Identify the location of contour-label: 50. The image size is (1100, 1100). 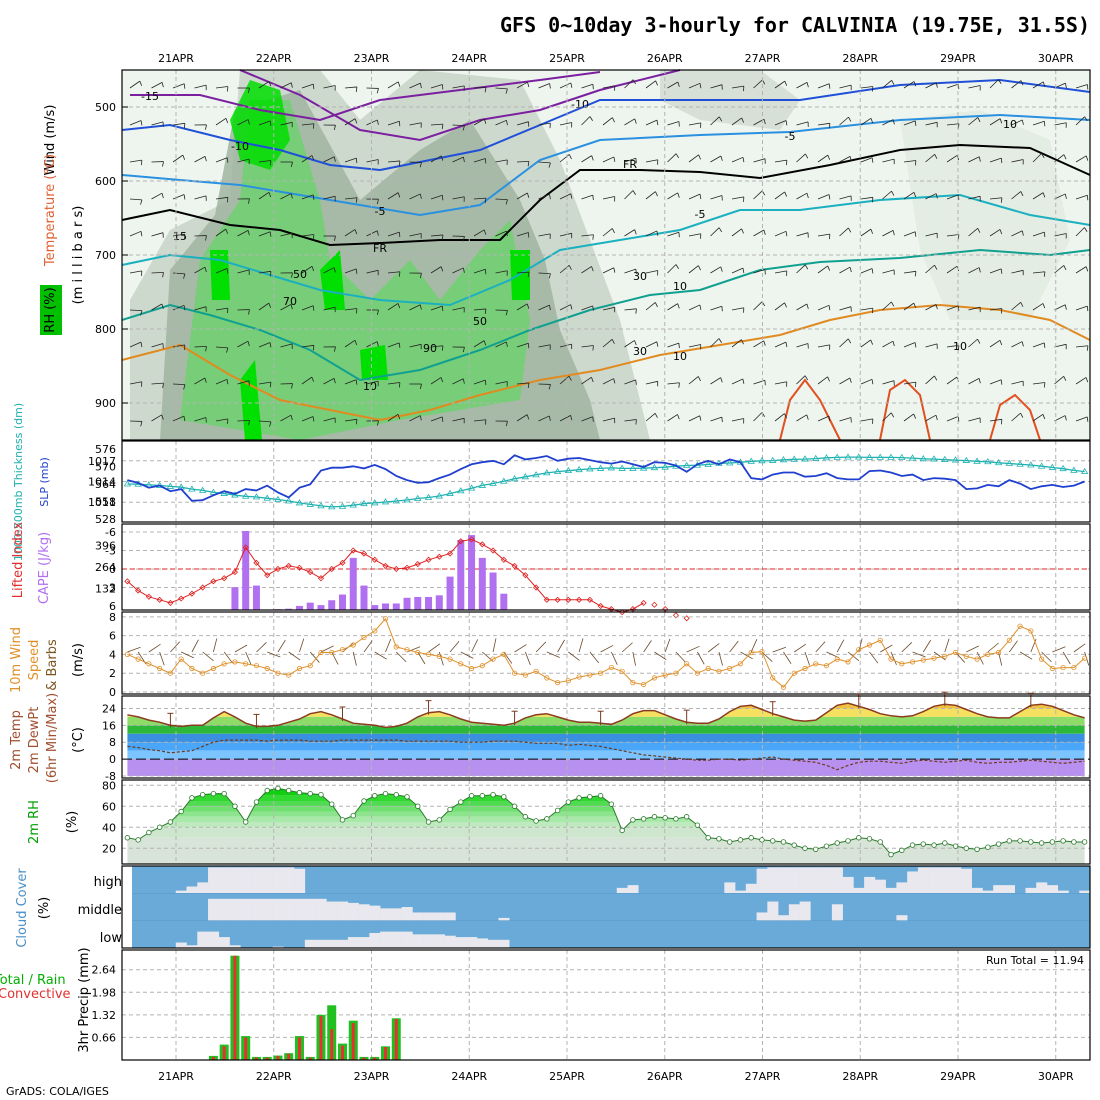
(480, 321).